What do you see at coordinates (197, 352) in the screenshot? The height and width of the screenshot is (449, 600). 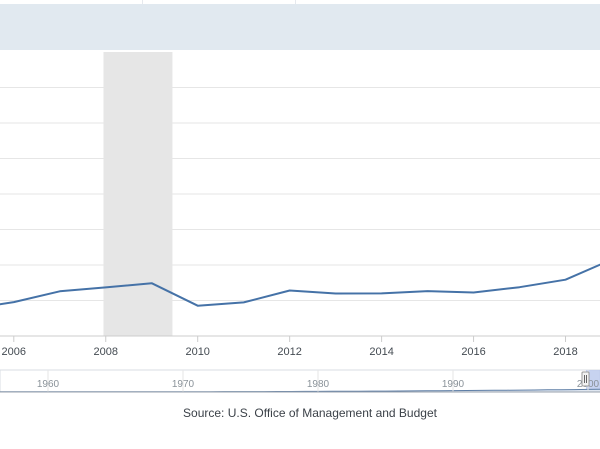 I see `x-tick-label: 2010` at bounding box center [197, 352].